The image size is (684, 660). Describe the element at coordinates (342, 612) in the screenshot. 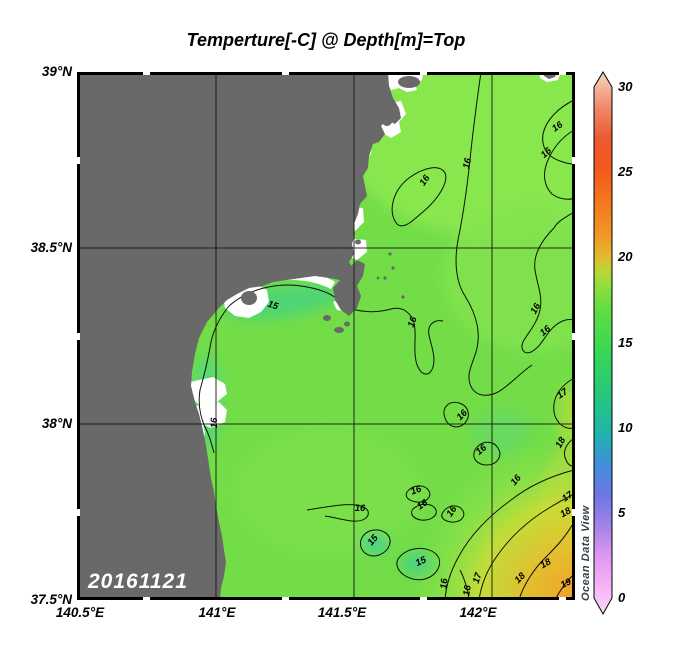

I see `x-tick-141.5E: 141.5°E` at that location.